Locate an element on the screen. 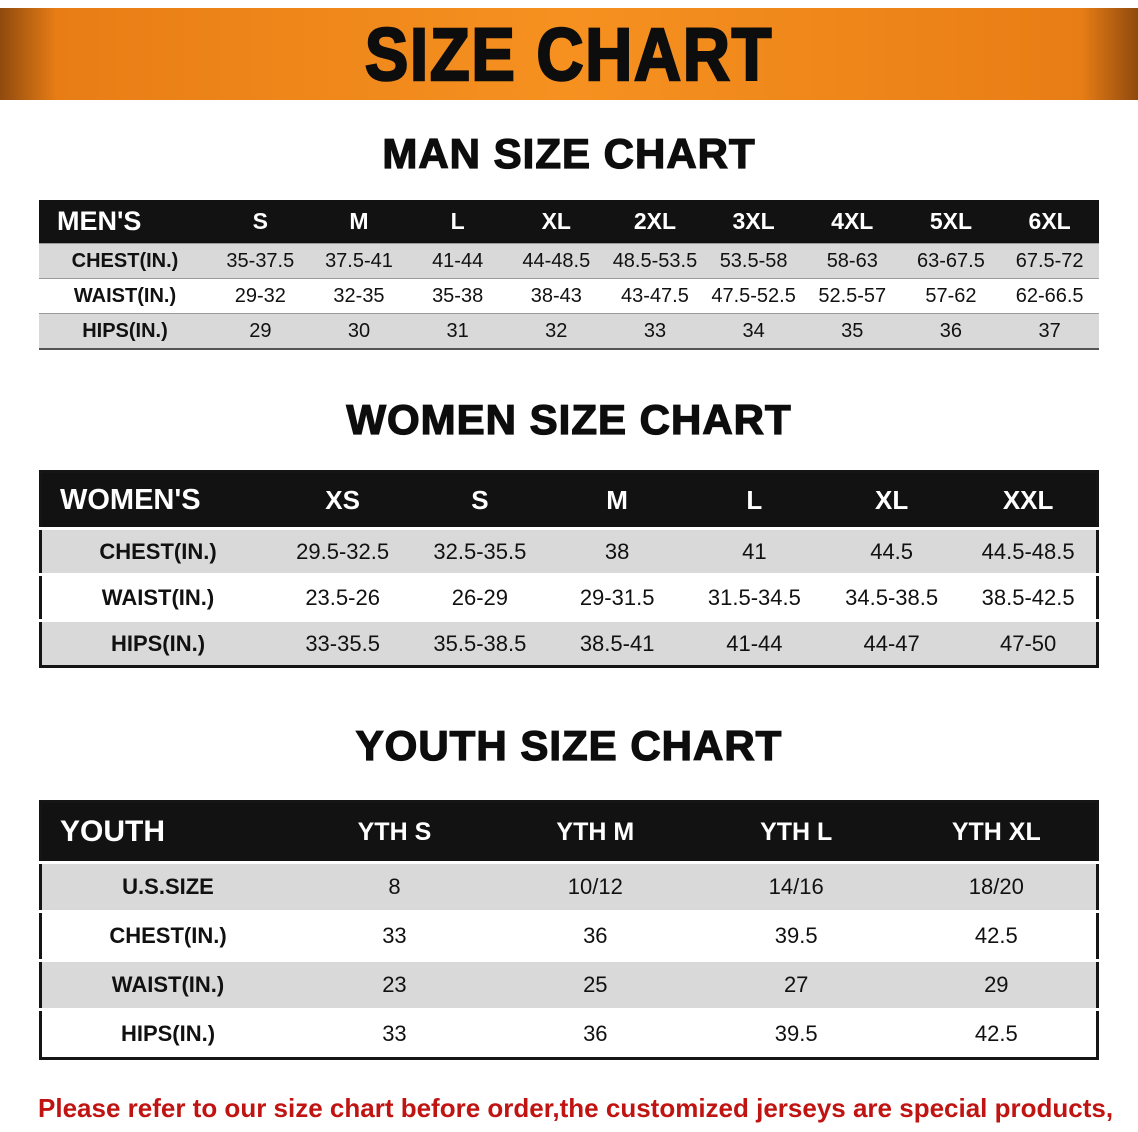 Image resolution: width=1138 pixels, height=1132 pixels. size-value-cell: 48.5-53.5 is located at coordinates (655, 260).